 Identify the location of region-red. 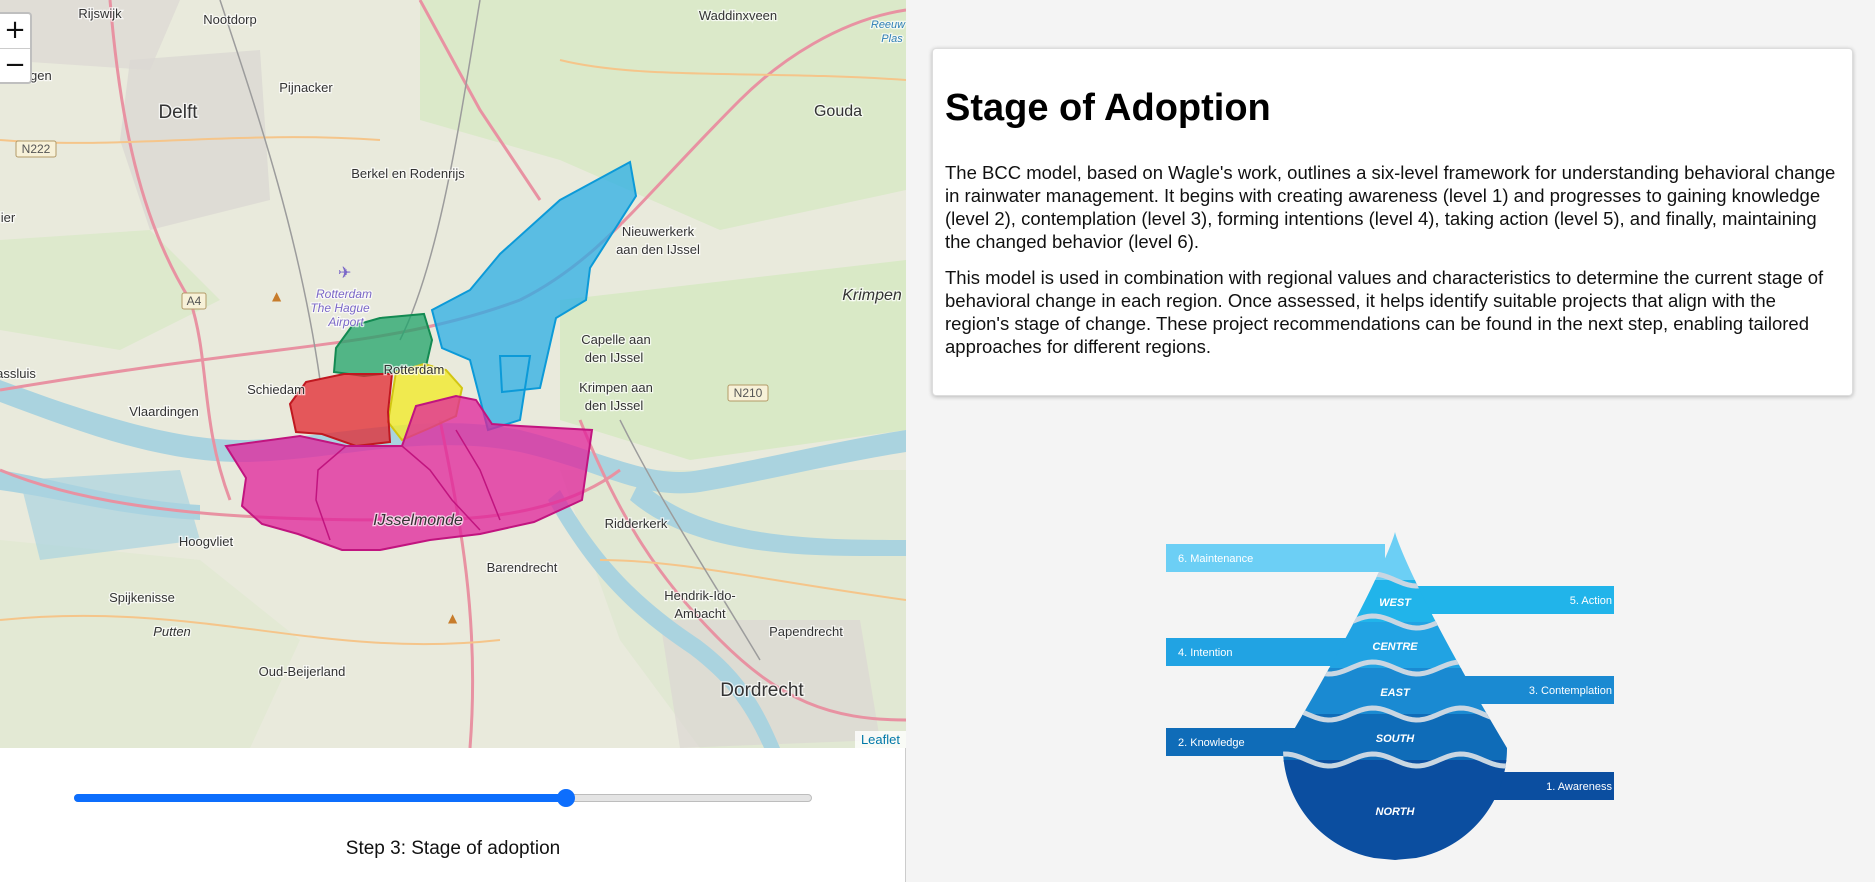
(341, 410).